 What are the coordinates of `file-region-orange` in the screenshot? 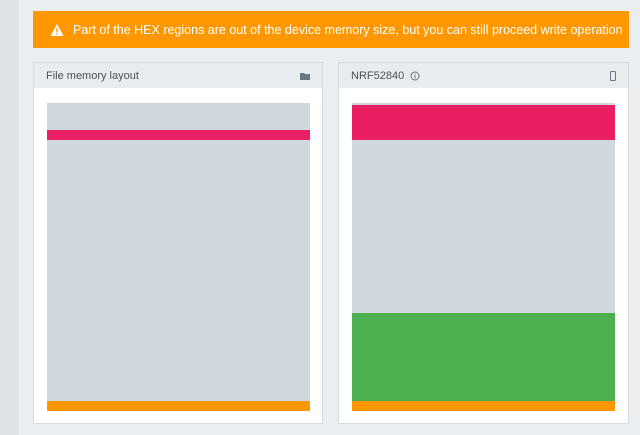 It's located at (178, 406).